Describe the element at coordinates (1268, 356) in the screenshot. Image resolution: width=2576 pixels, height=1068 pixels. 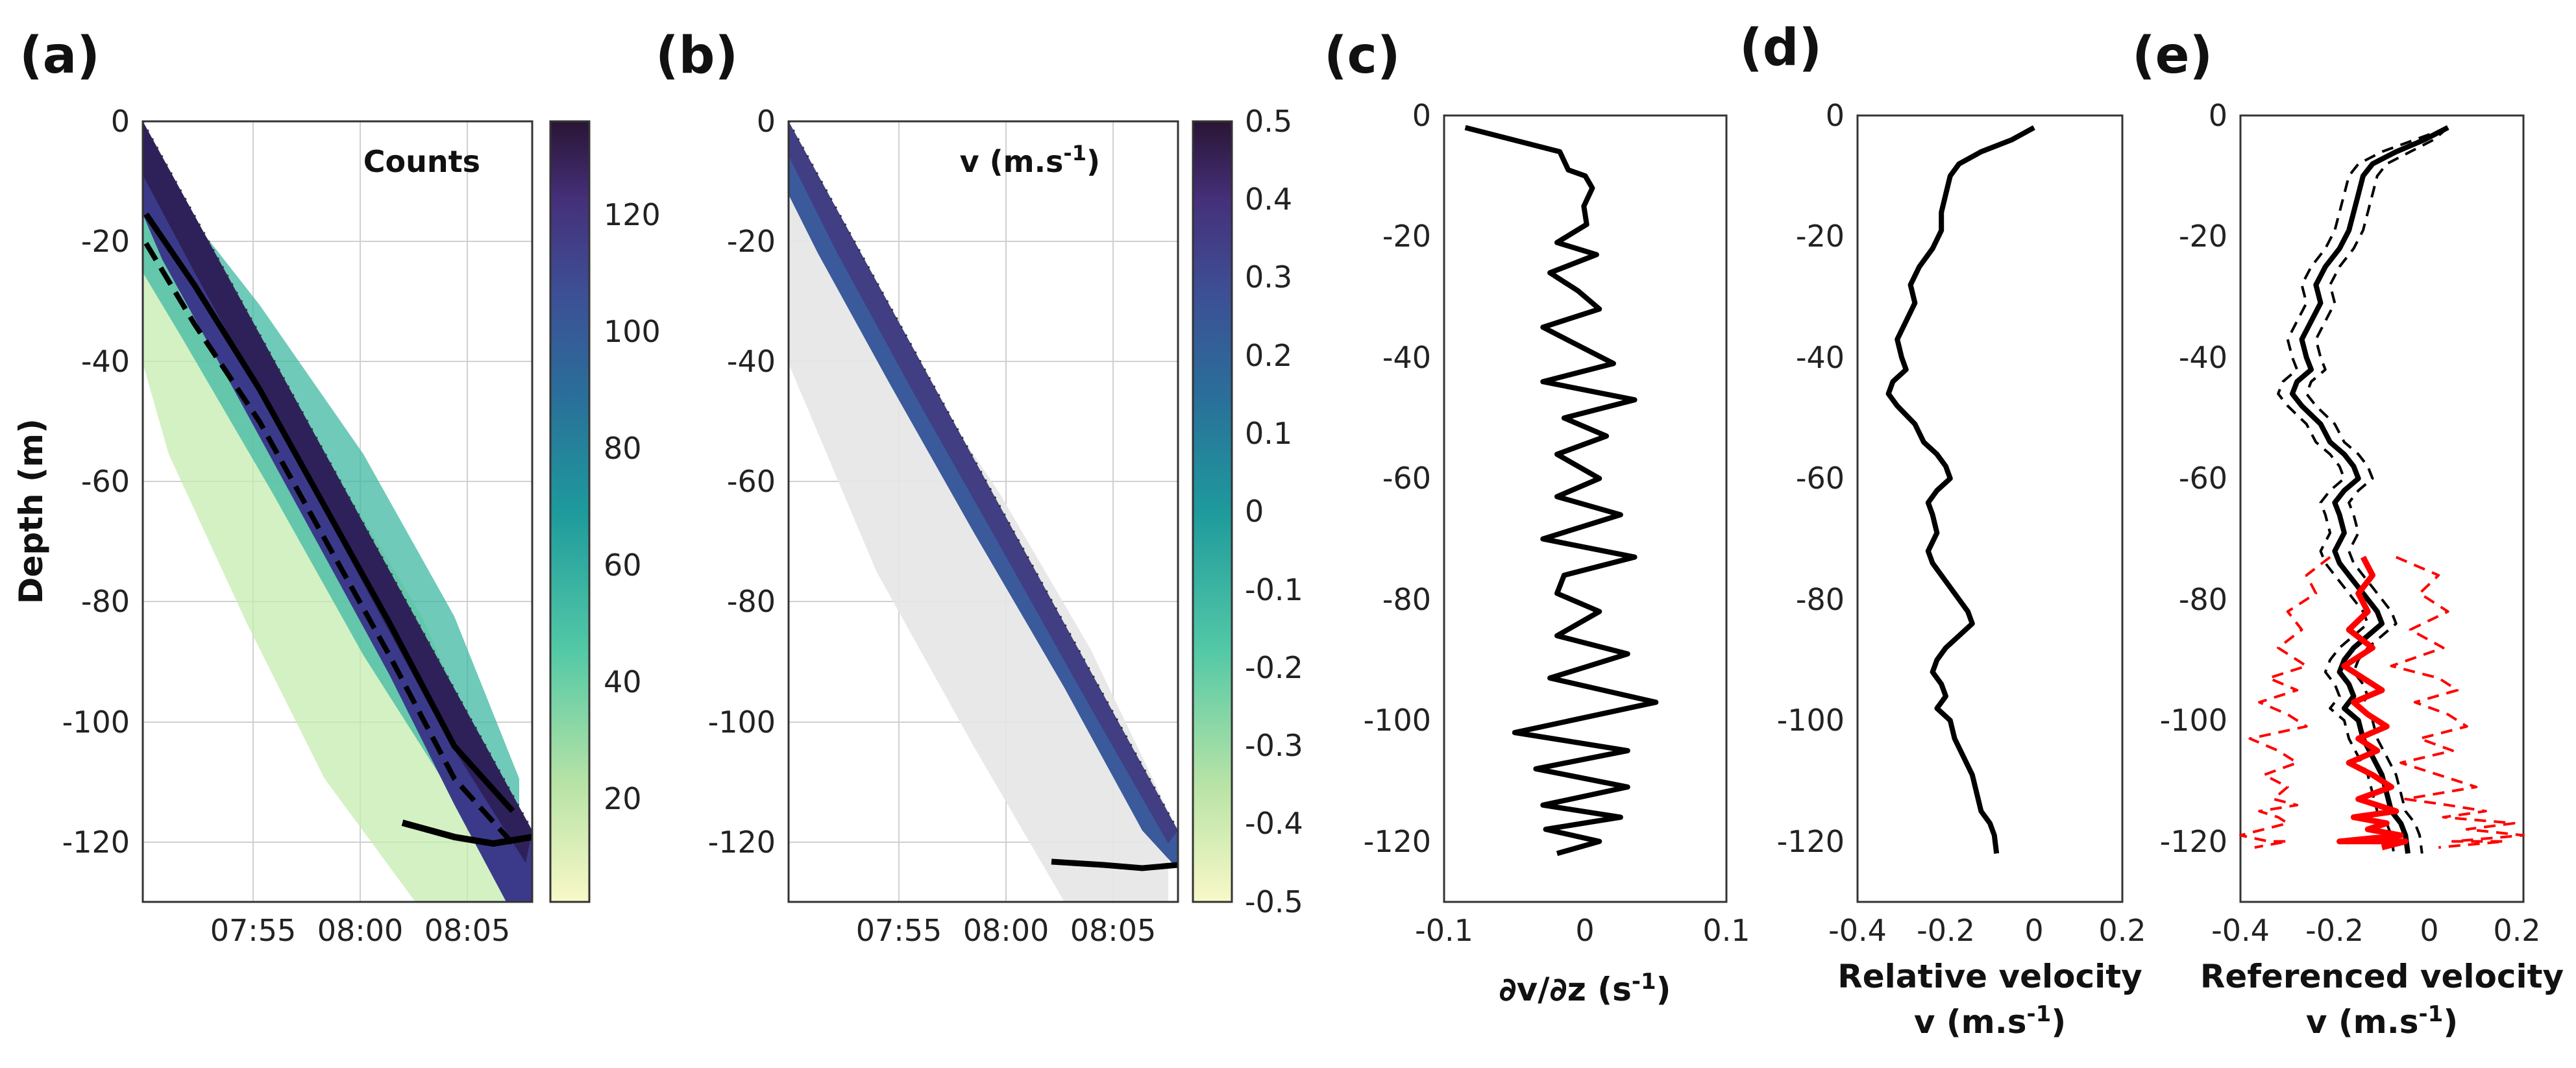
I see `cbar-tick: 0.2` at that location.